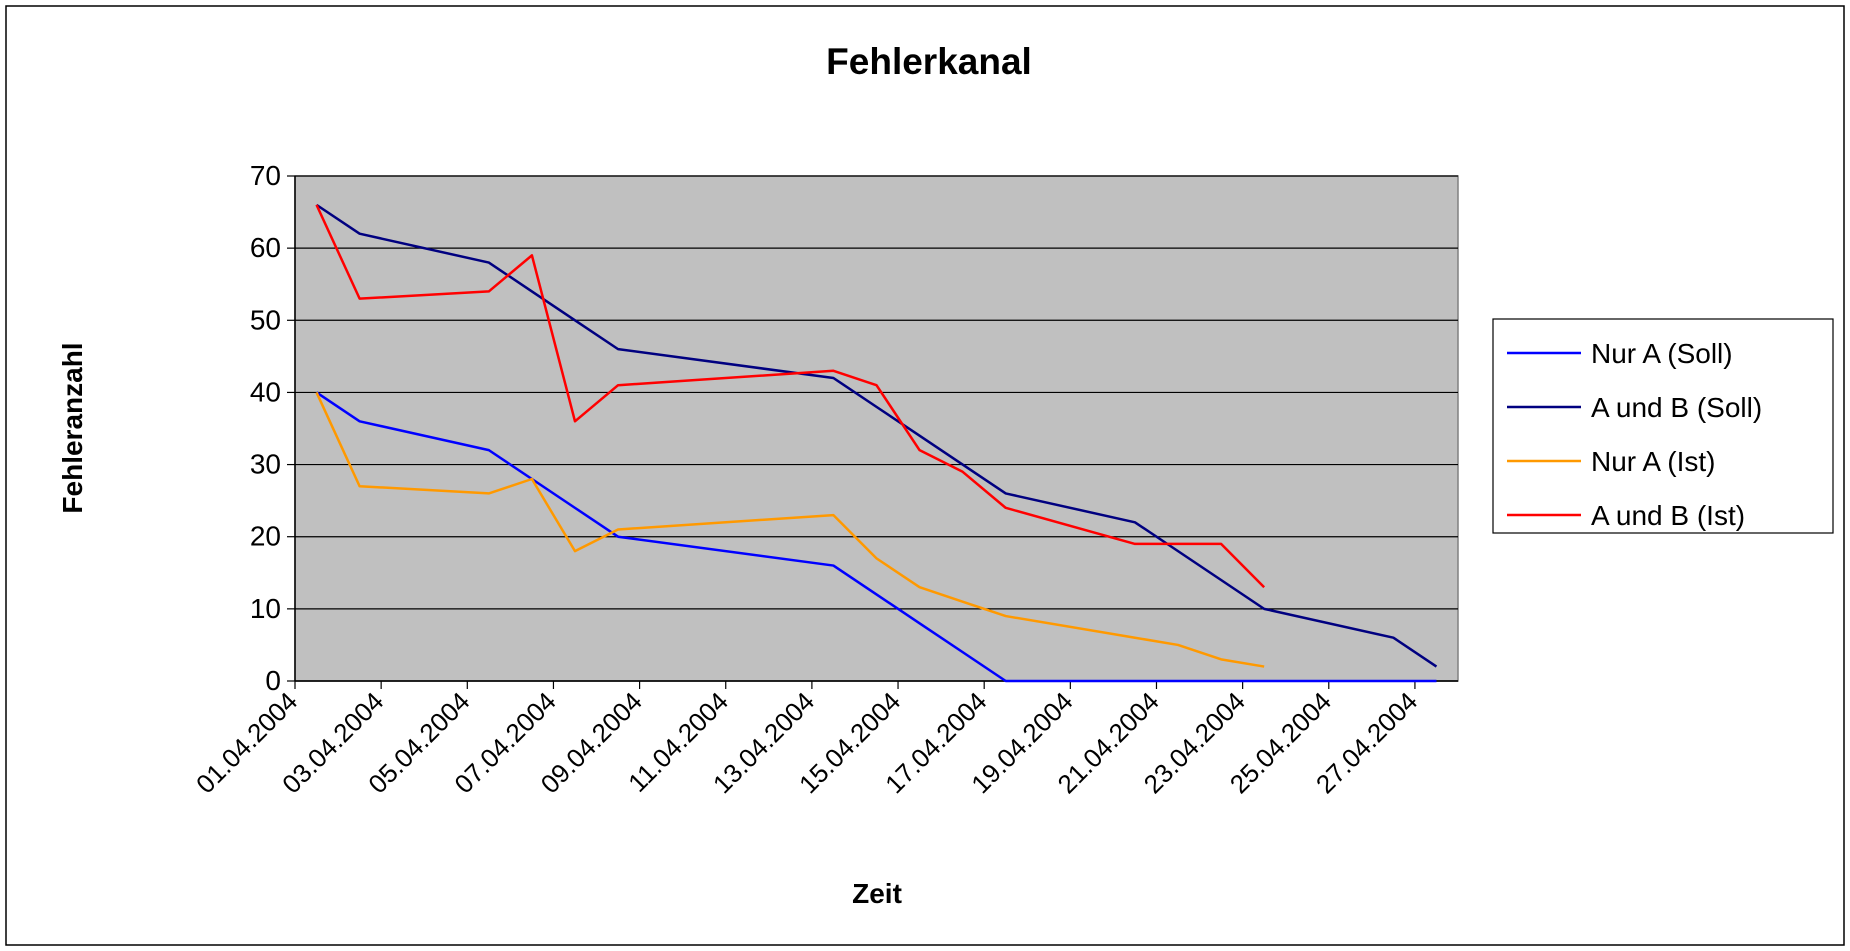 The width and height of the screenshot is (1850, 951). Describe the element at coordinates (1676, 407) in the screenshot. I see `legend-label: A und B (Soll)` at that location.